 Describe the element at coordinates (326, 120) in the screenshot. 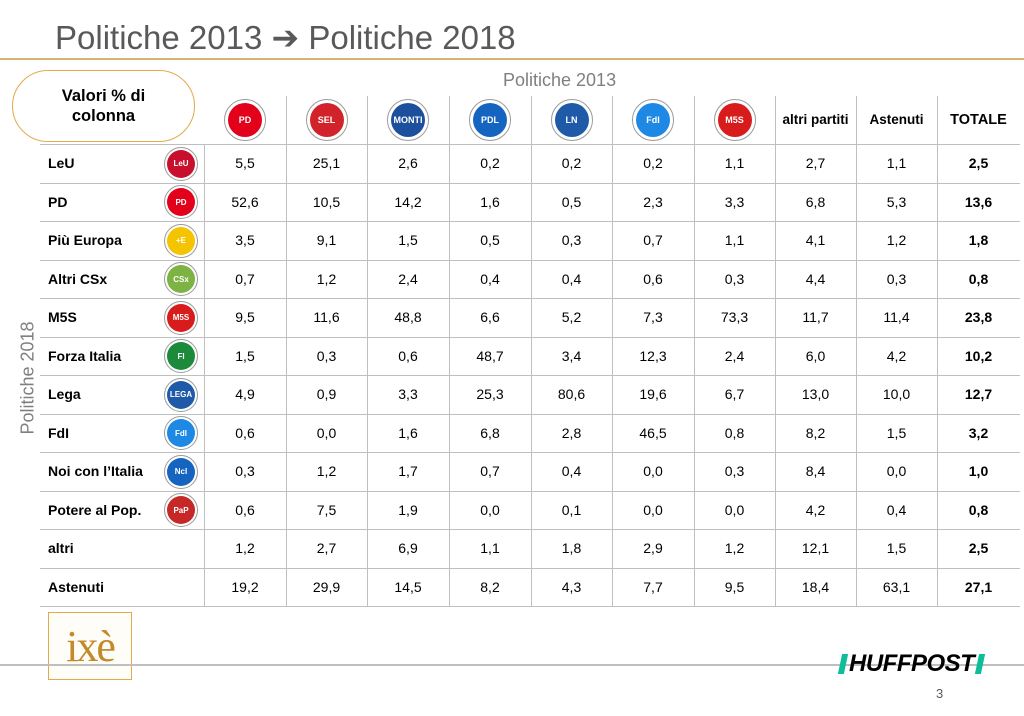

I see `party-logo-icon: SEL` at that location.